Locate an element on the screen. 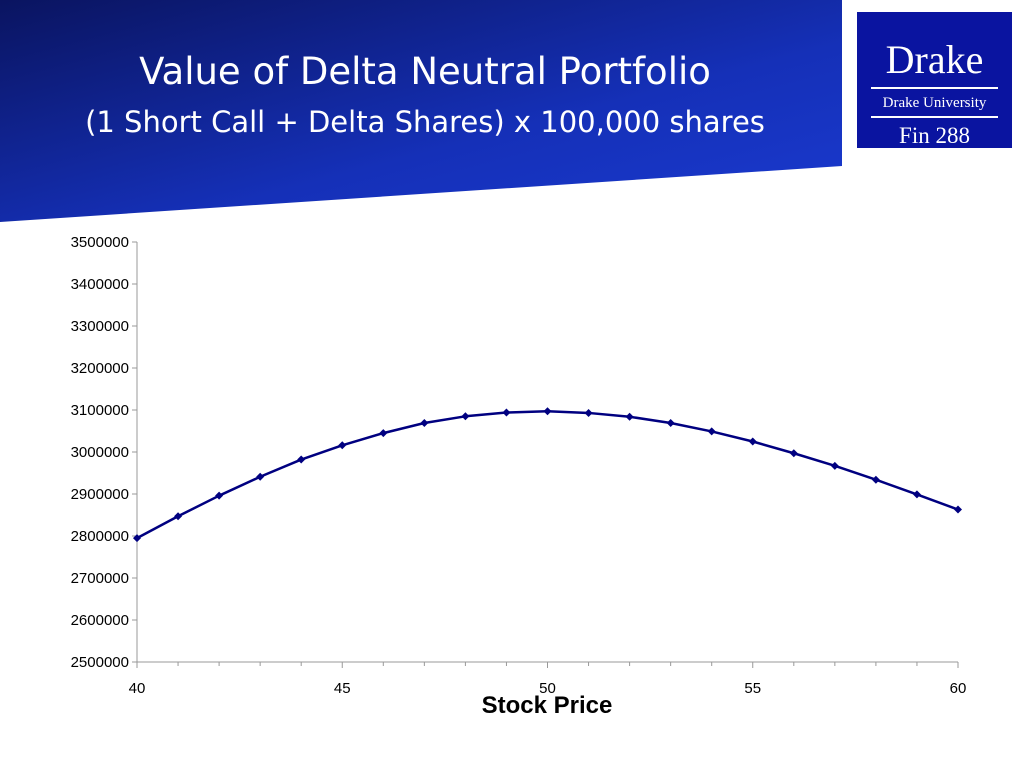  y-tick-label: 3100000 is located at coordinates (100, 410).